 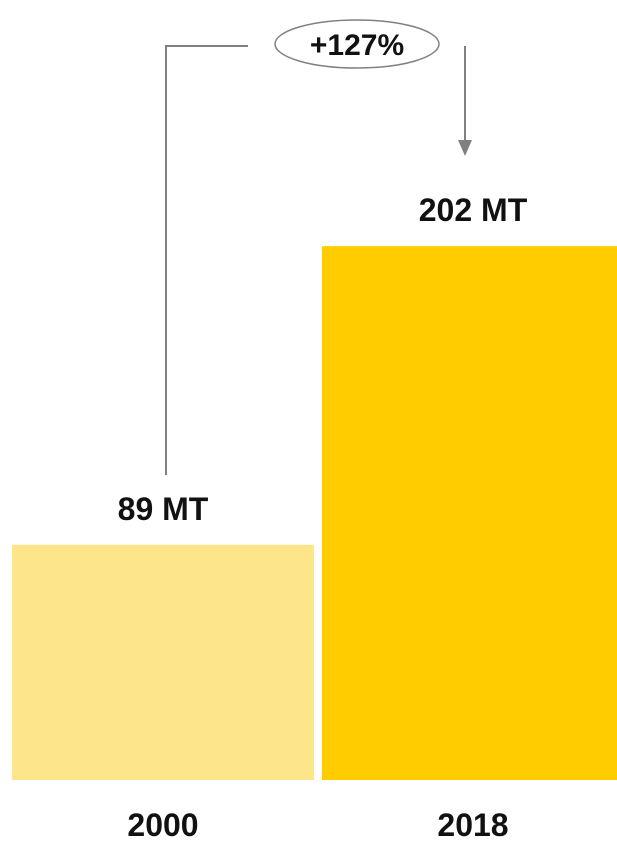 What do you see at coordinates (163, 662) in the screenshot?
I see `bar-2000` at bounding box center [163, 662].